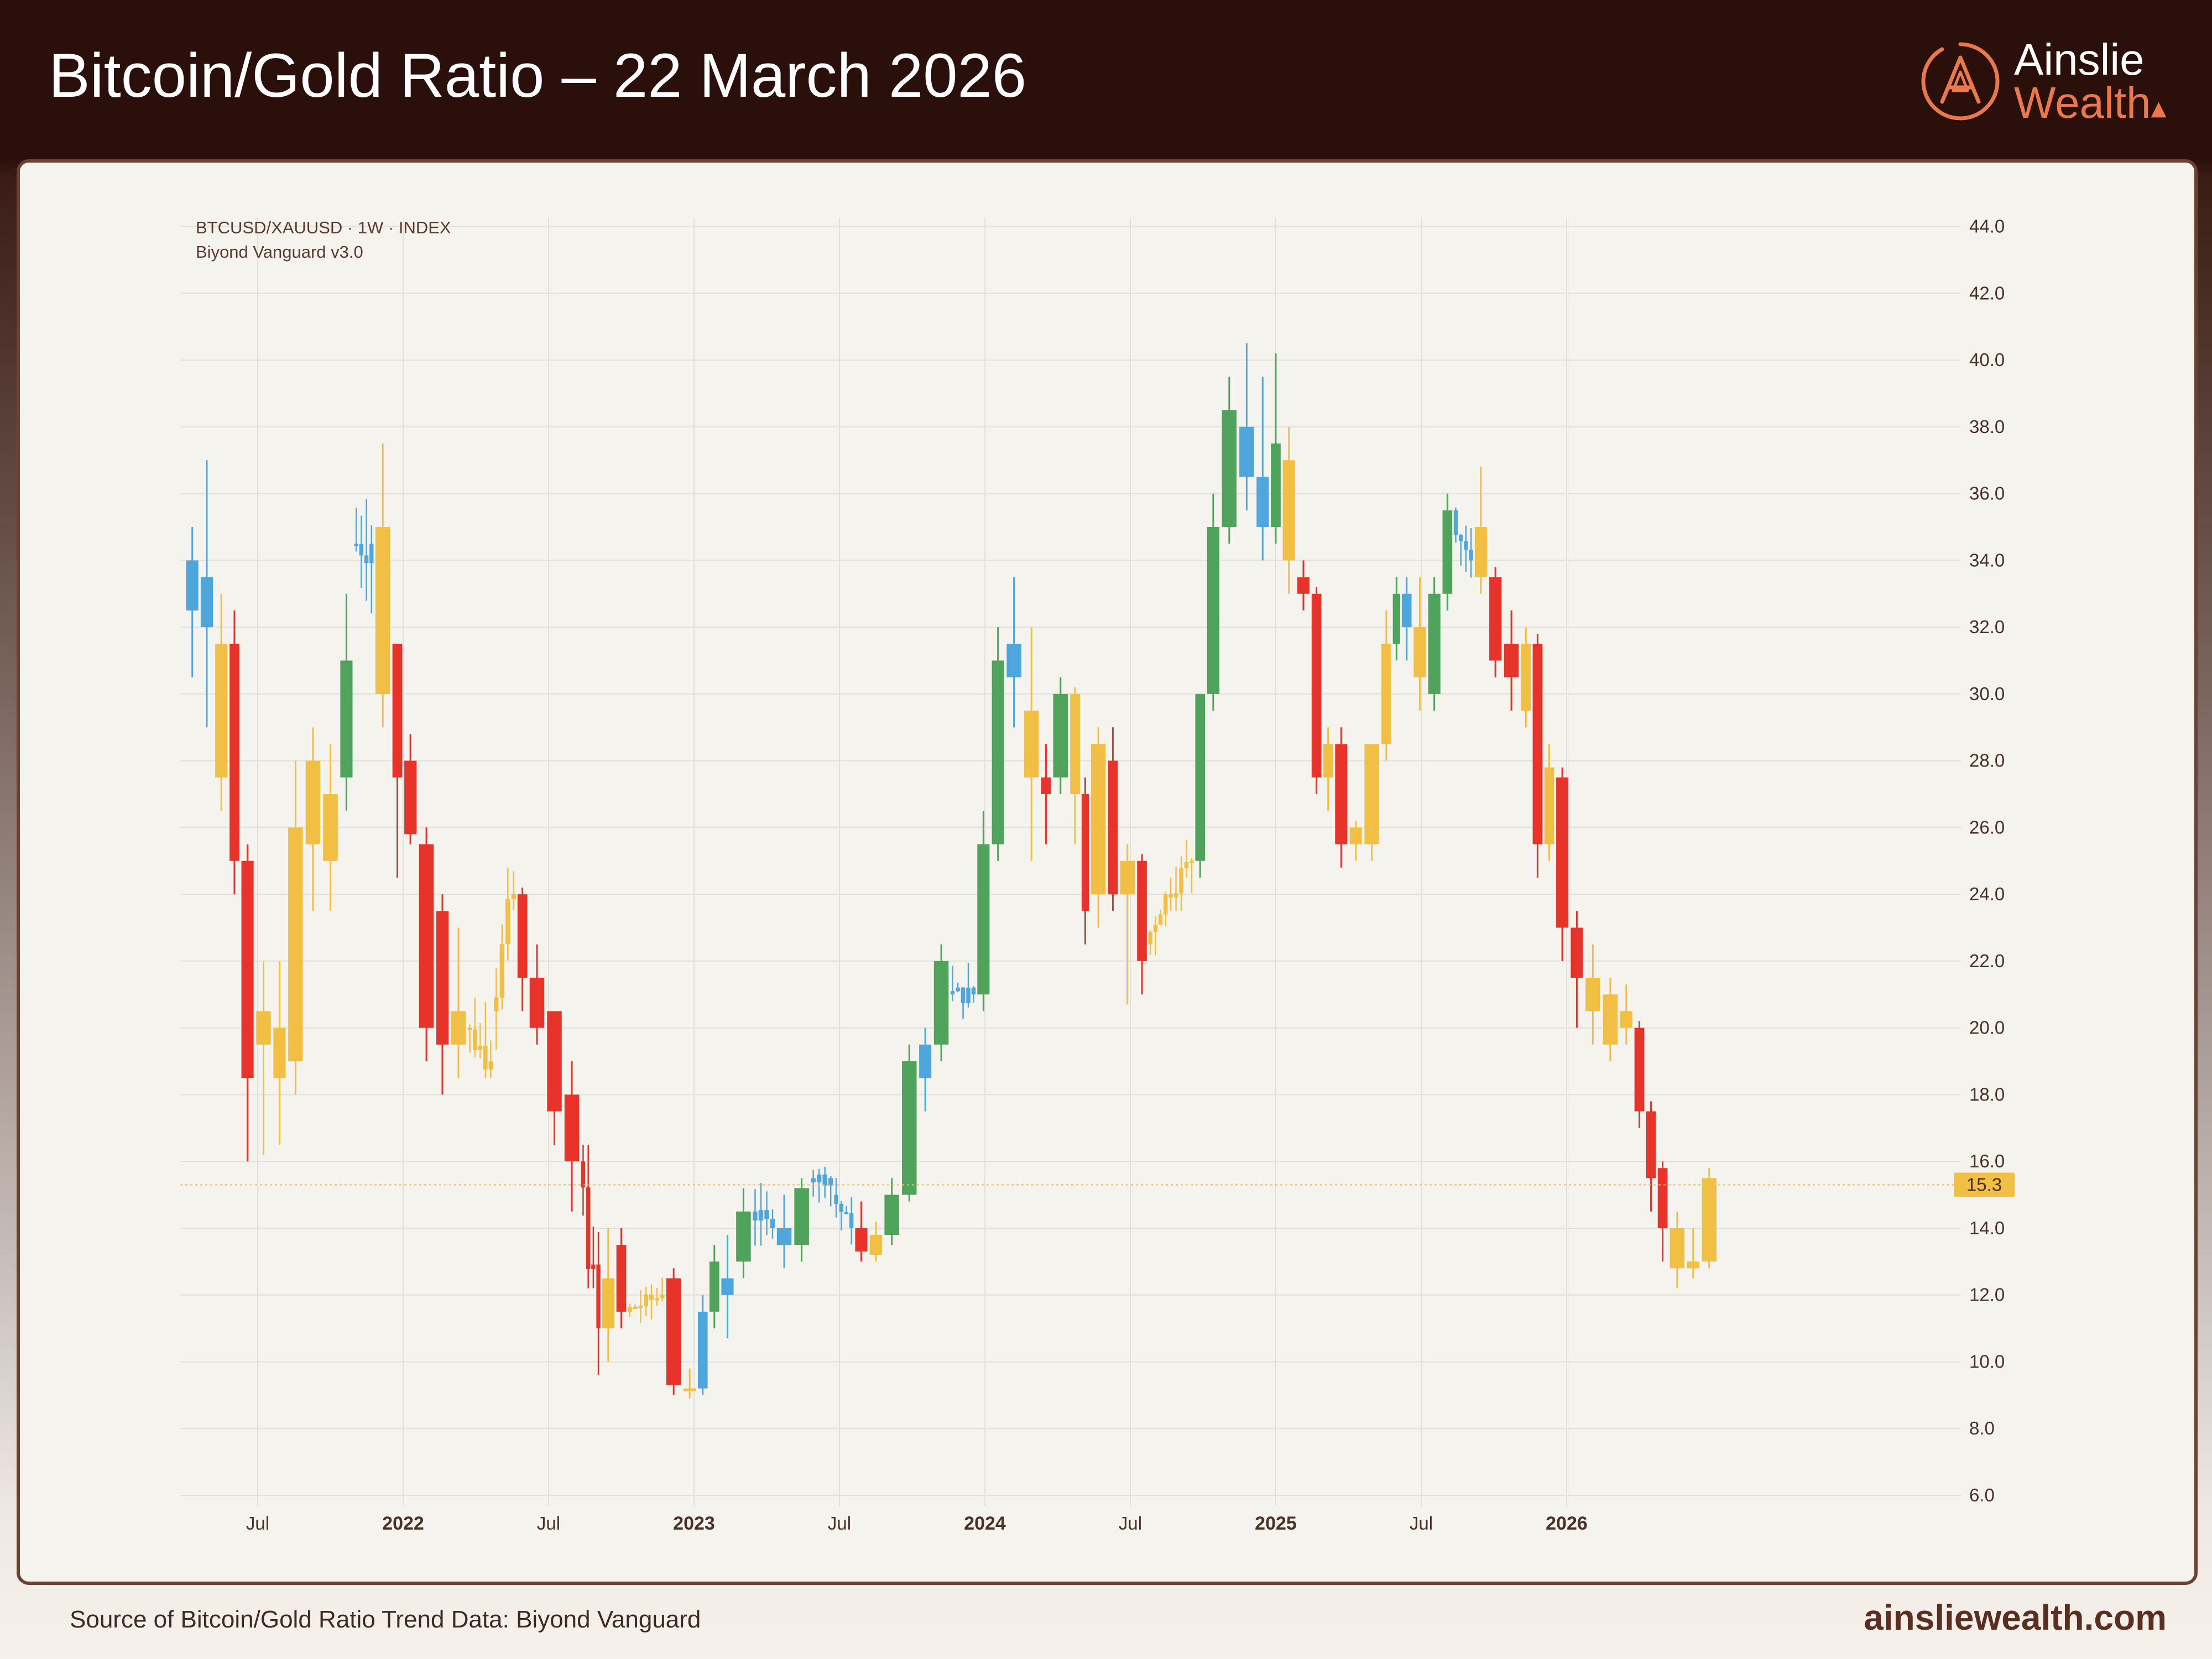  Describe the element at coordinates (2080, 60) in the screenshot. I see `logo-line1: Ainslie` at that location.